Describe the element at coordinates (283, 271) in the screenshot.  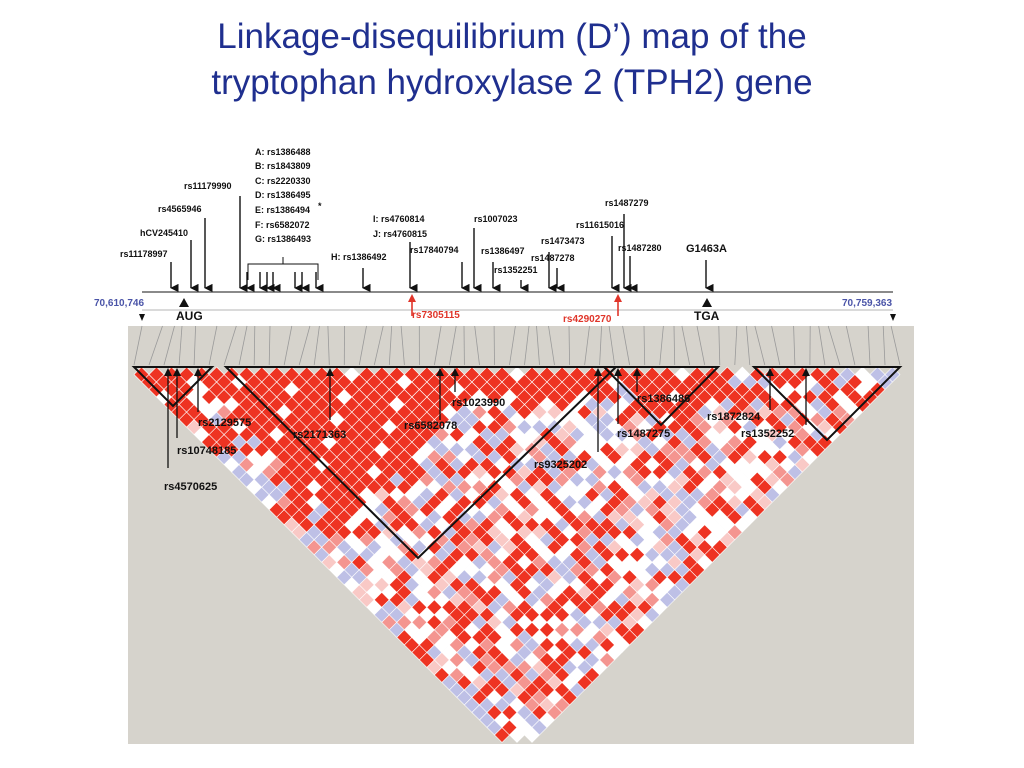
I see `legend-bracket` at that location.